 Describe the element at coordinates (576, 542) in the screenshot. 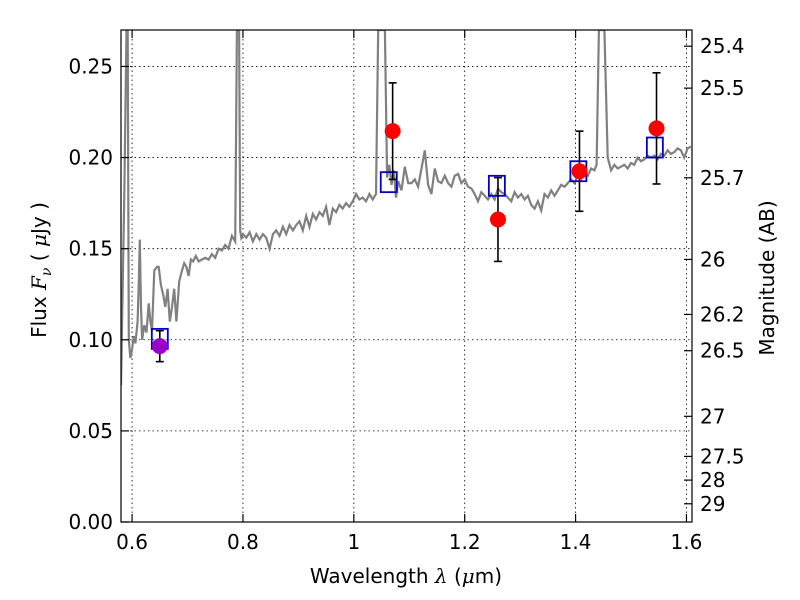

I see `x-tick-label: 1.4` at that location.